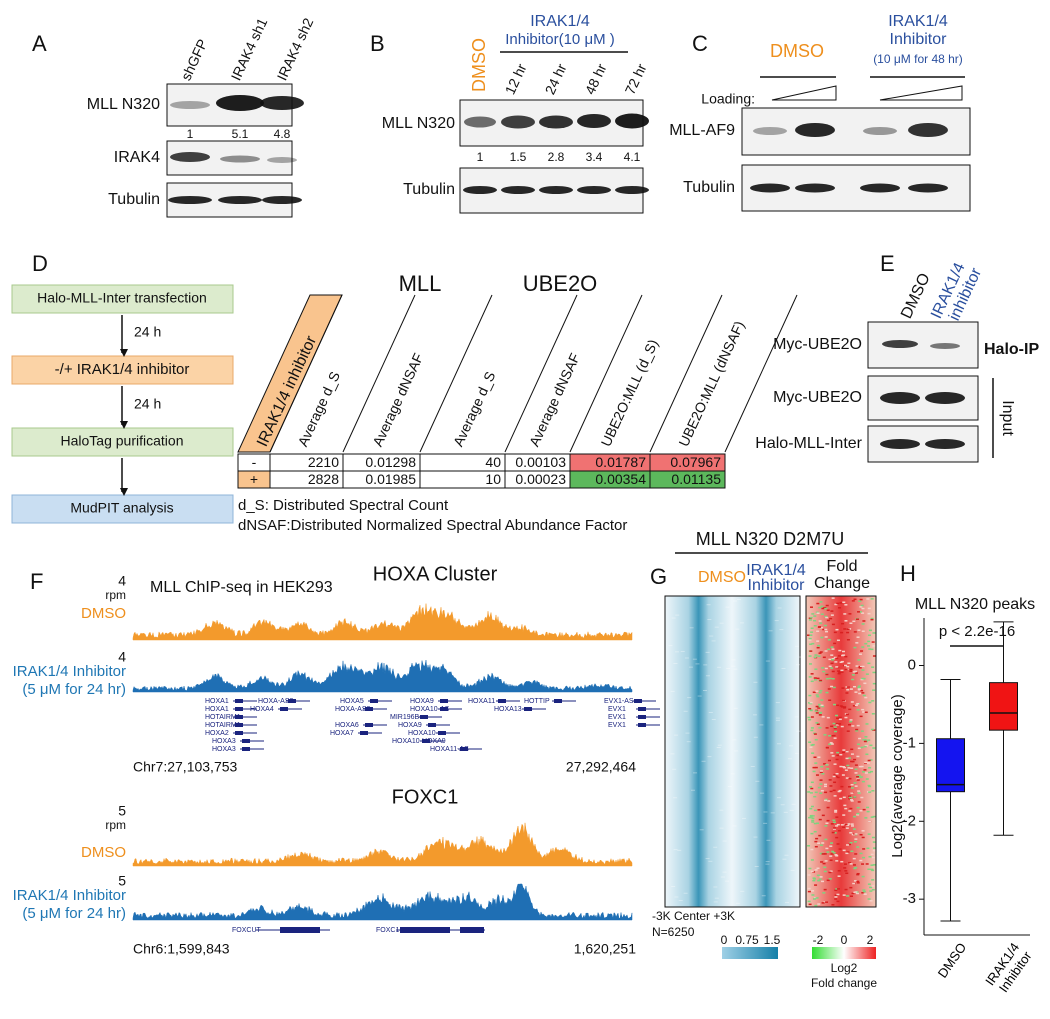 Image resolution: width=1050 pixels, height=1019 pixels. What do you see at coordinates (844, 940) in the screenshot?
I see `scale-tick: 0` at bounding box center [844, 940].